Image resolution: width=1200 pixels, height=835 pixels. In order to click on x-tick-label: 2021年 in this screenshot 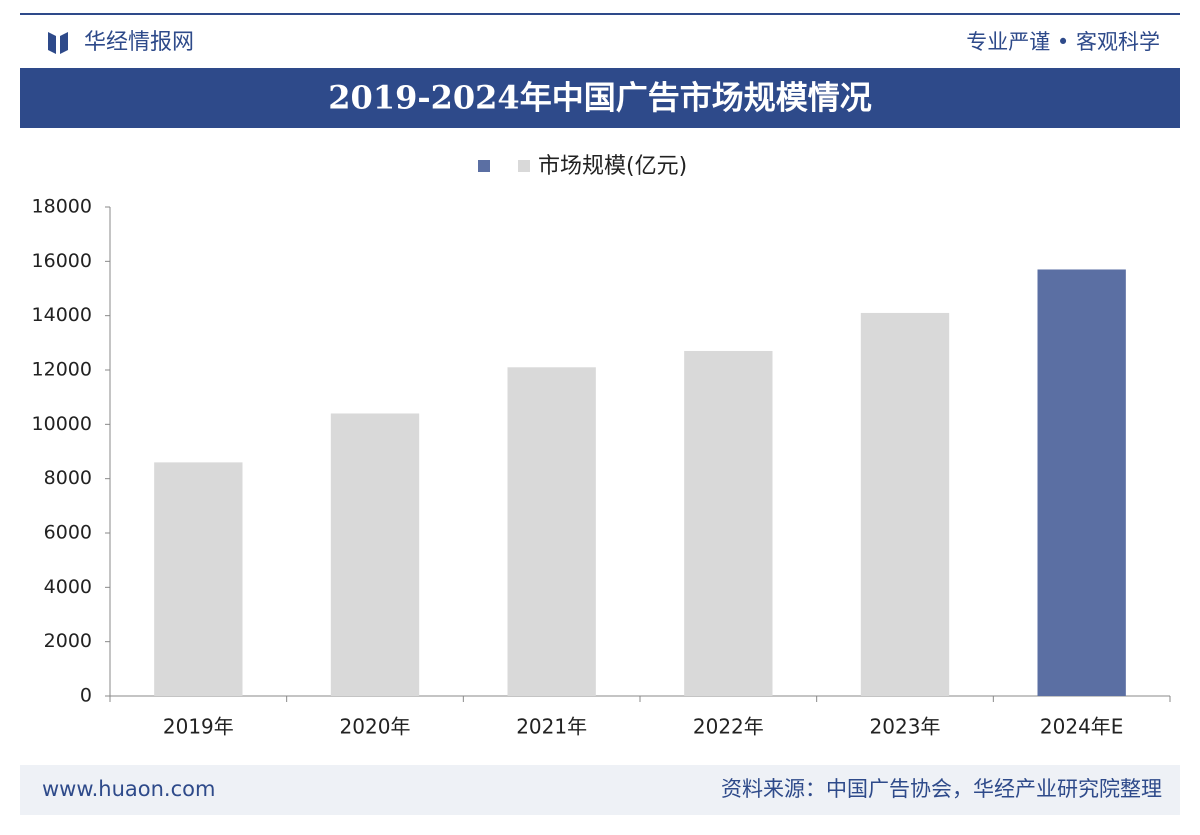, I will do `click(551, 727)`.